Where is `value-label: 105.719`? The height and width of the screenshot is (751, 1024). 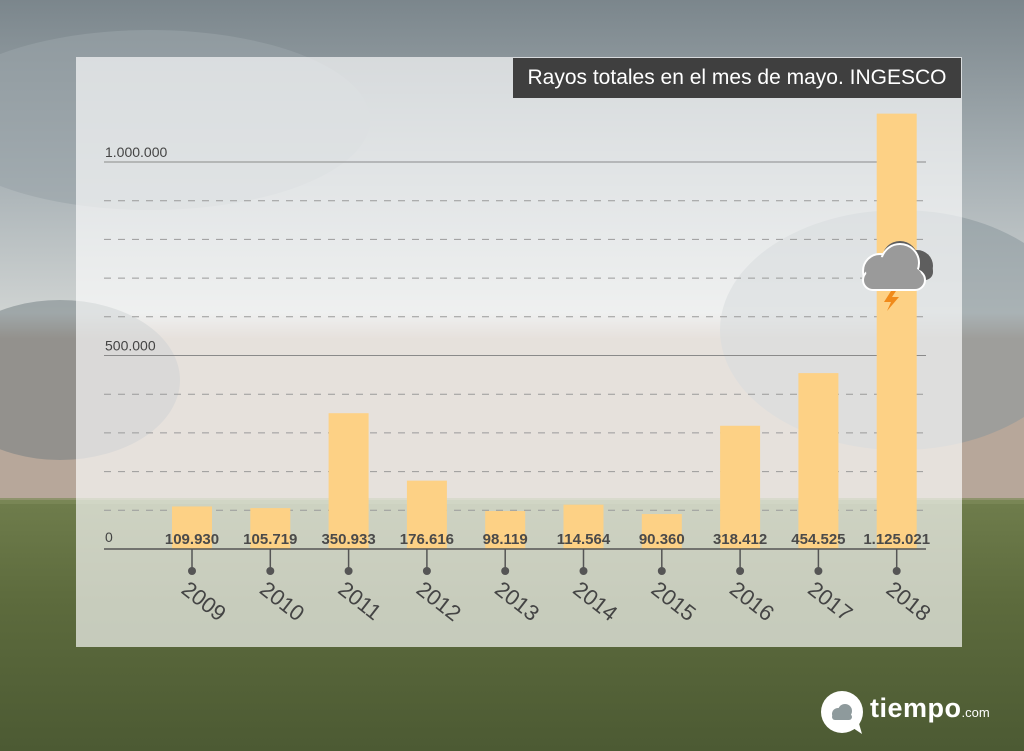 value-label: 105.719 is located at coordinates (270, 539).